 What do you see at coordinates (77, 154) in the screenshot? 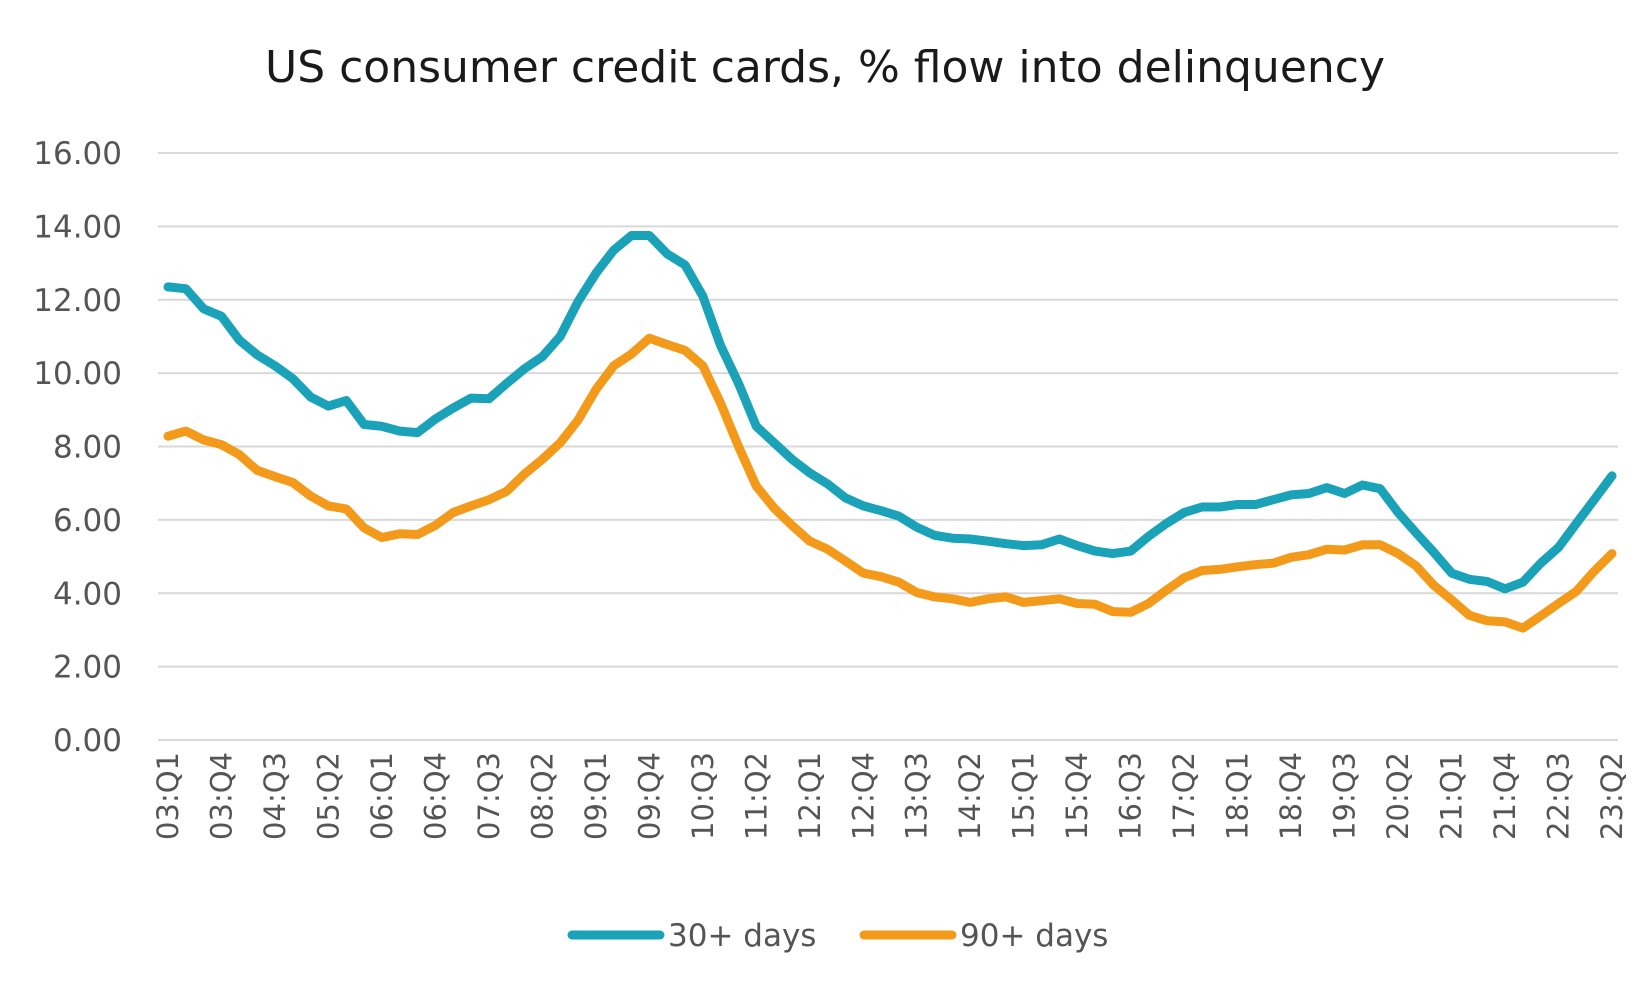
I see `y-tick-label: 16.00` at bounding box center [77, 154].